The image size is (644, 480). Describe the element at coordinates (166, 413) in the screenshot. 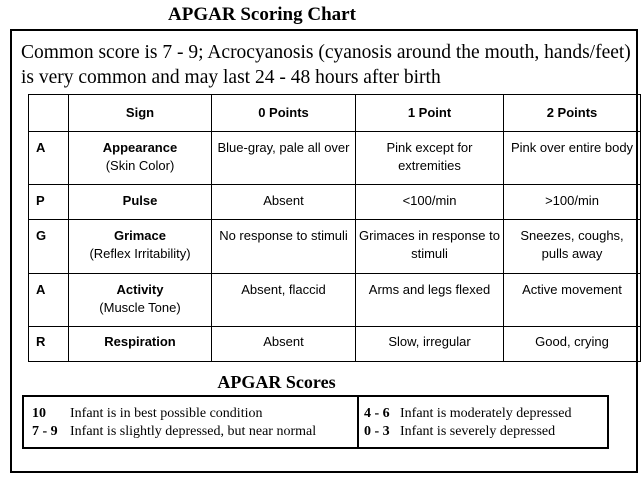

I see `score-text: Infant is in best possible condition` at that location.